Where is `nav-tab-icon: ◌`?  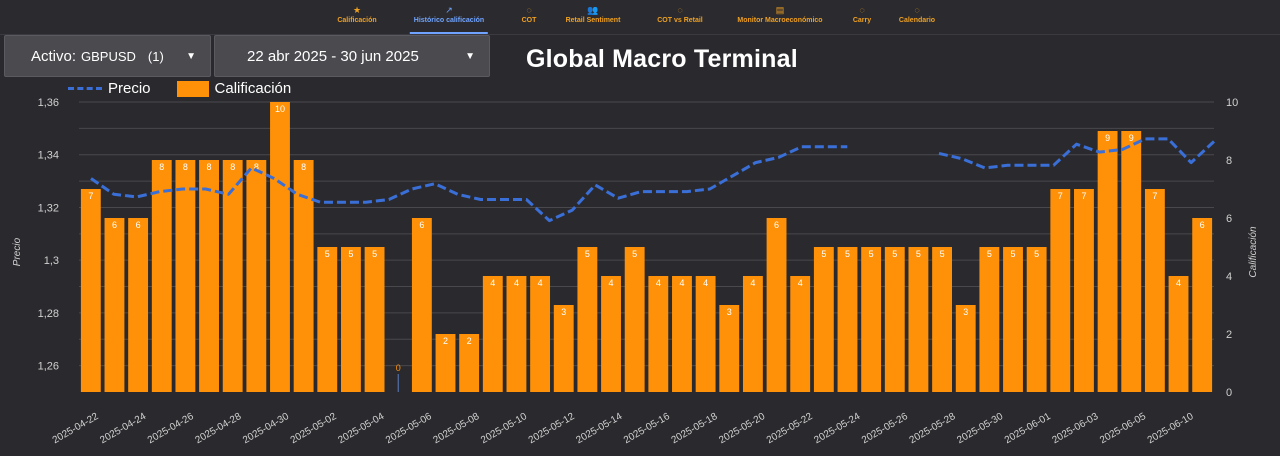 nav-tab-icon: ◌ is located at coordinates (917, 10).